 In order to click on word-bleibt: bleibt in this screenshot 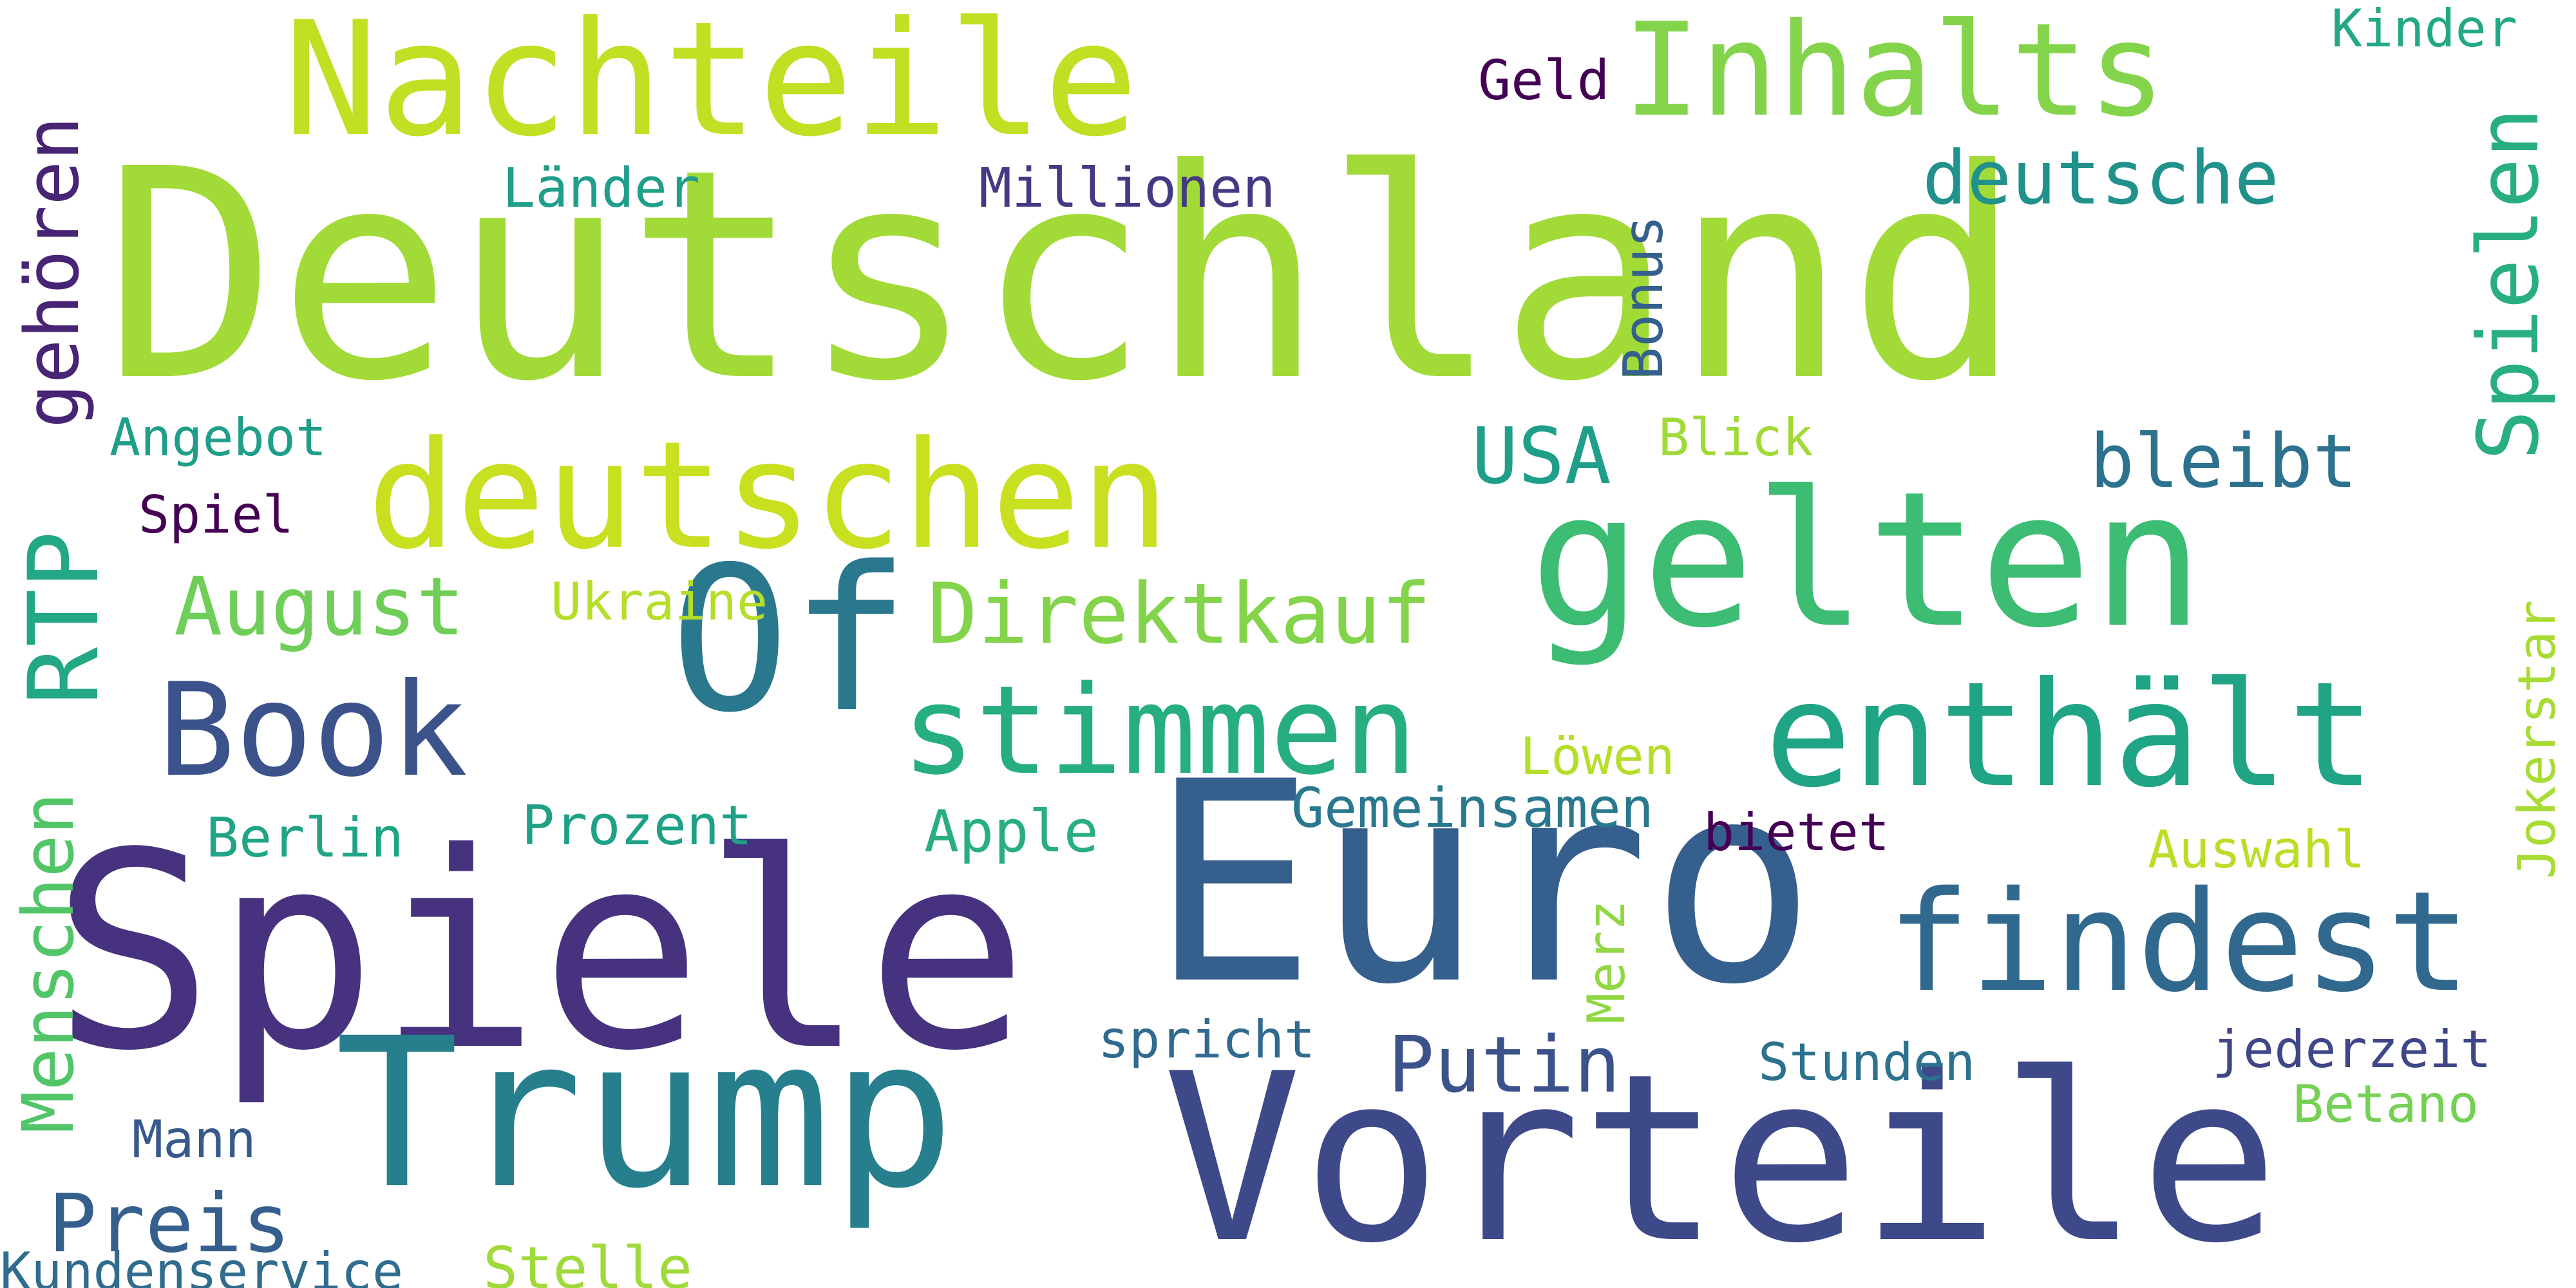, I will do `click(2224, 462)`.